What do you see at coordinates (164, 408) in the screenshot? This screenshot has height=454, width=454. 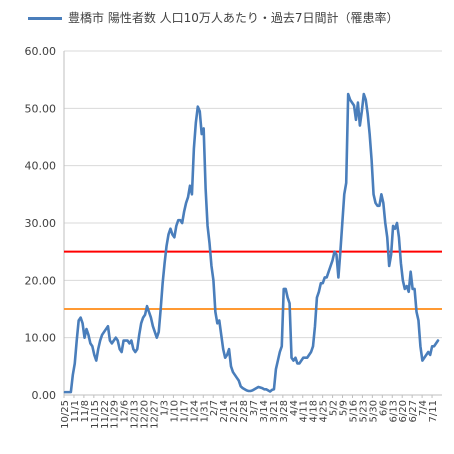 I see `x-tick-label: 1/3` at bounding box center [164, 408].